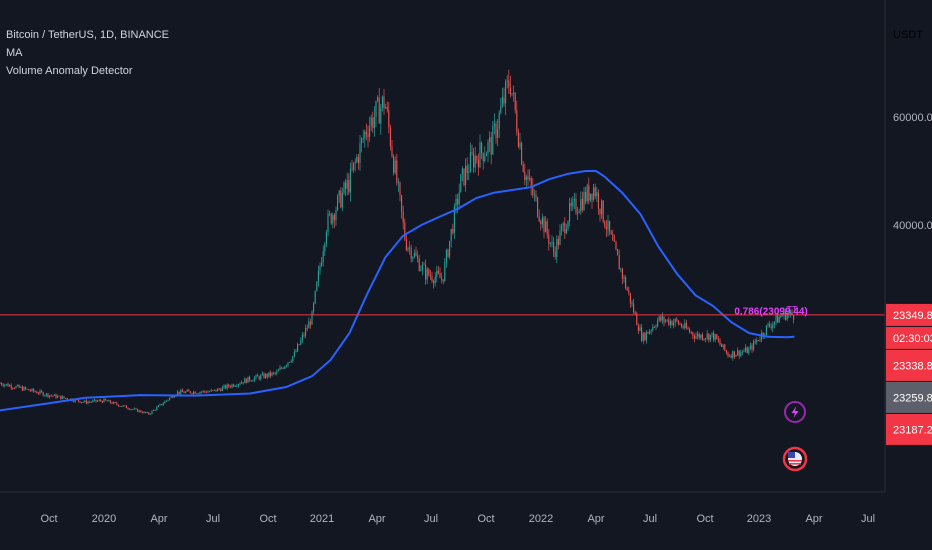 The width and height of the screenshot is (932, 550). What do you see at coordinates (69, 71) in the screenshot?
I see `legend-indicator-volume-anomaly: Volume Anomaly Detector` at bounding box center [69, 71].